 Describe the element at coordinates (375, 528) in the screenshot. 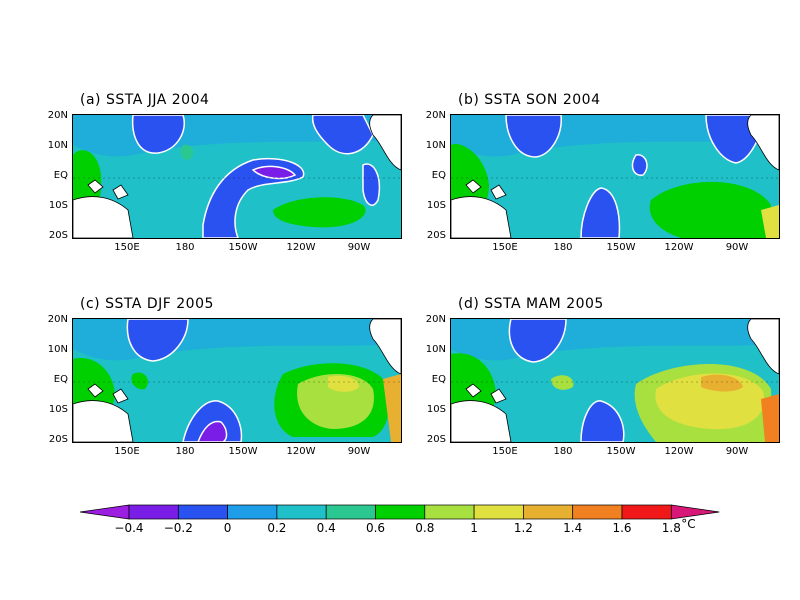

I see `colorbar-tick-label: 0.6` at that location.